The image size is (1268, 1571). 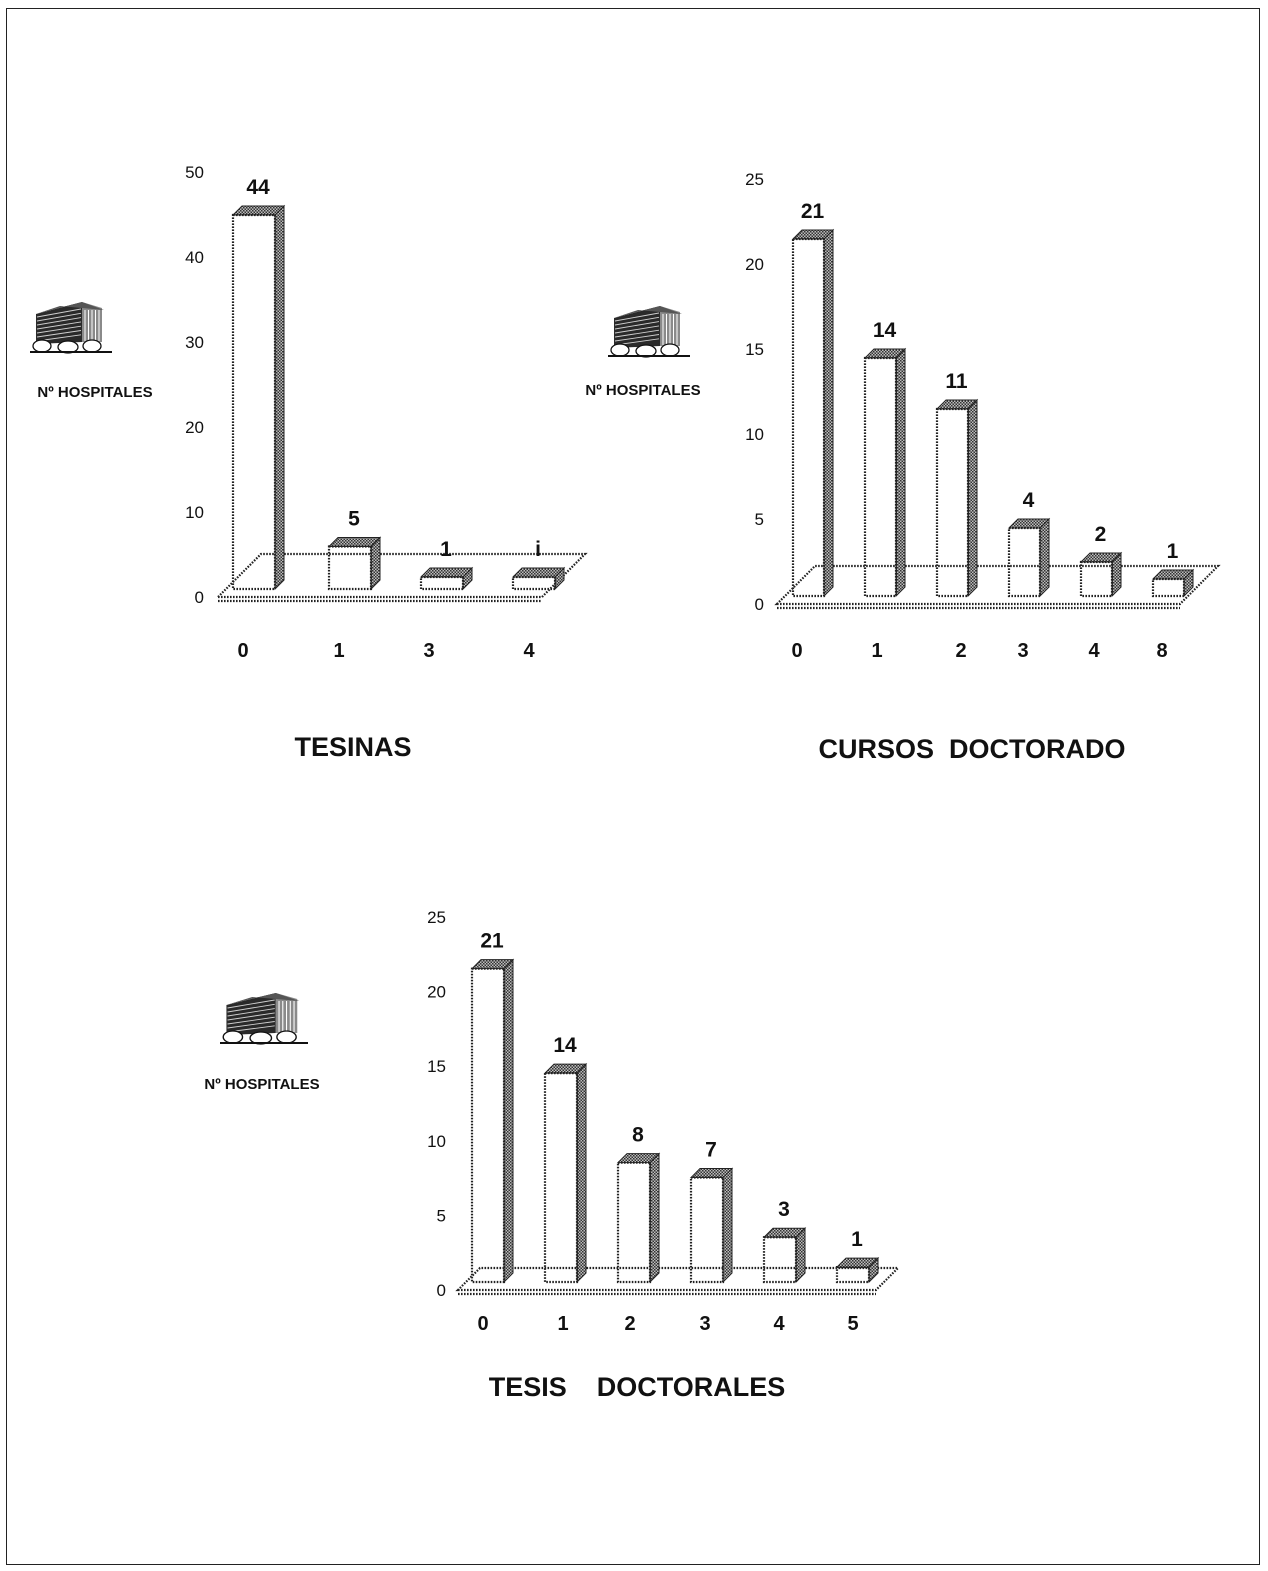 What do you see at coordinates (242, 651) in the screenshot?
I see `x-tick-label: 0` at bounding box center [242, 651].